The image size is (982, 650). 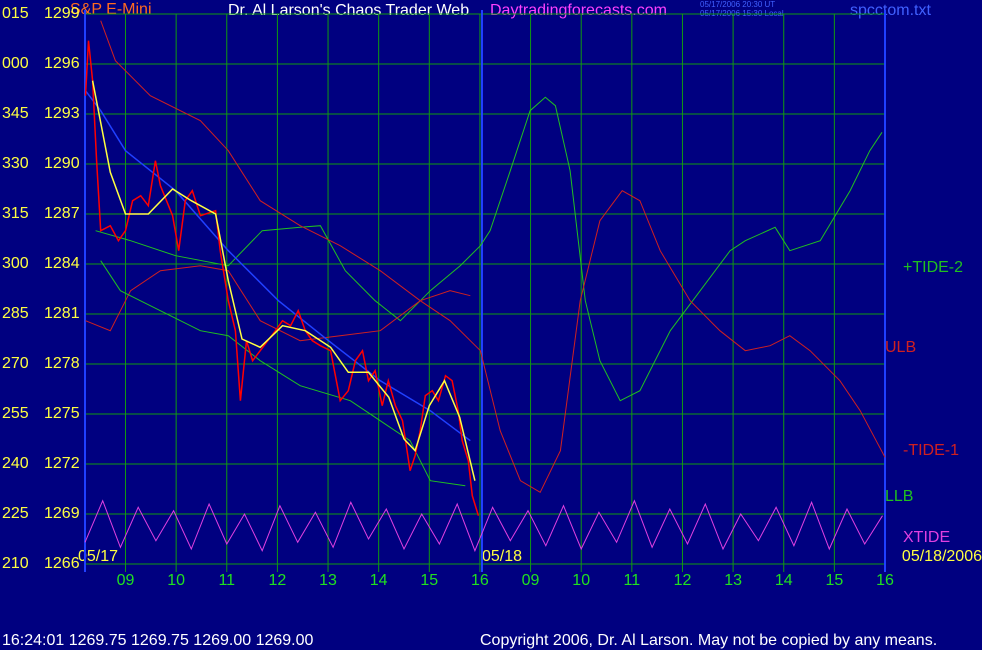 What do you see at coordinates (502, 556) in the screenshot?
I see `date-label: 05/18` at bounding box center [502, 556].